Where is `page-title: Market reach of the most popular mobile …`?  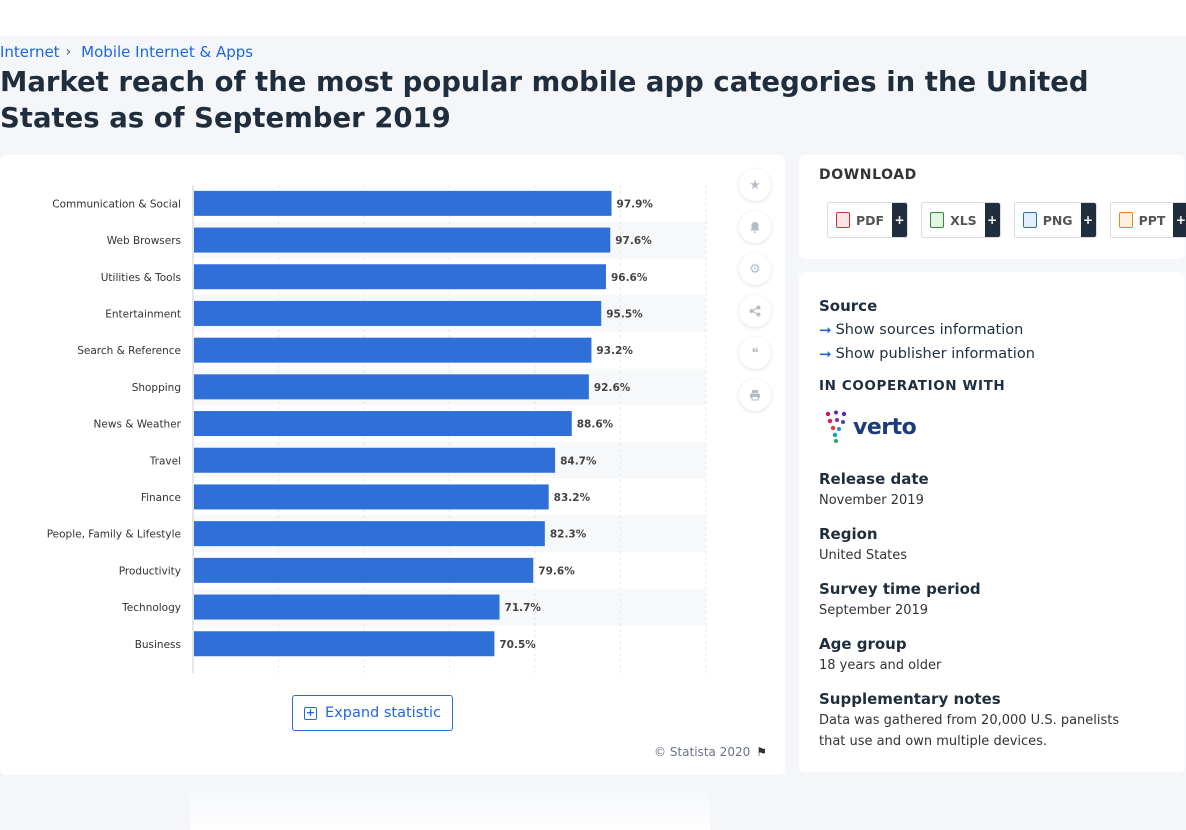
page-title: Market reach of the most popular mobile … is located at coordinates (544, 100).